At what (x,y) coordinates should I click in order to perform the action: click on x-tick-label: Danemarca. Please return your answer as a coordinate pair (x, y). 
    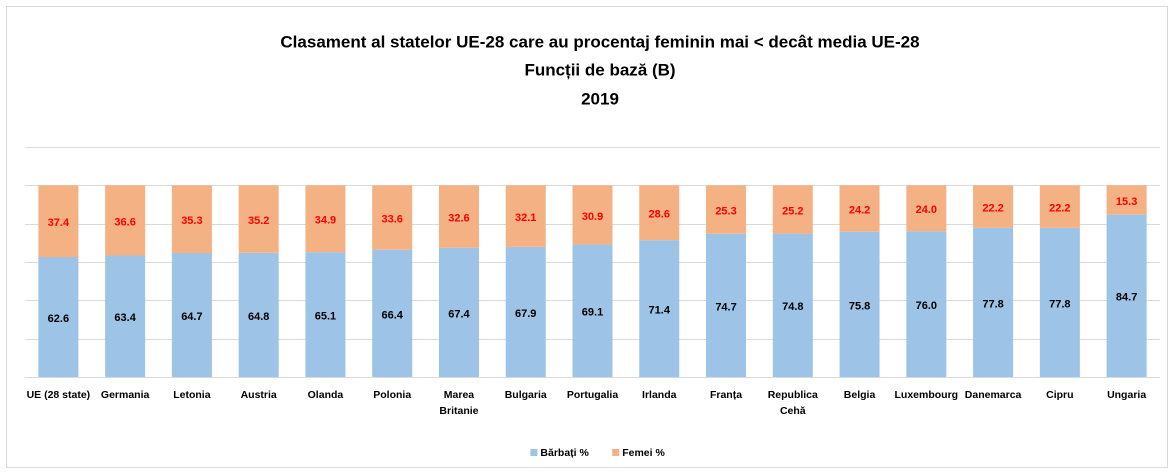
    Looking at the image, I should click on (993, 395).